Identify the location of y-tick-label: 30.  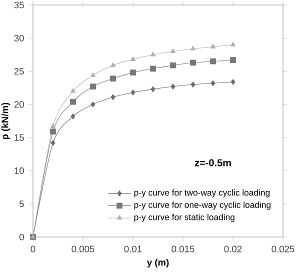
(19, 38).